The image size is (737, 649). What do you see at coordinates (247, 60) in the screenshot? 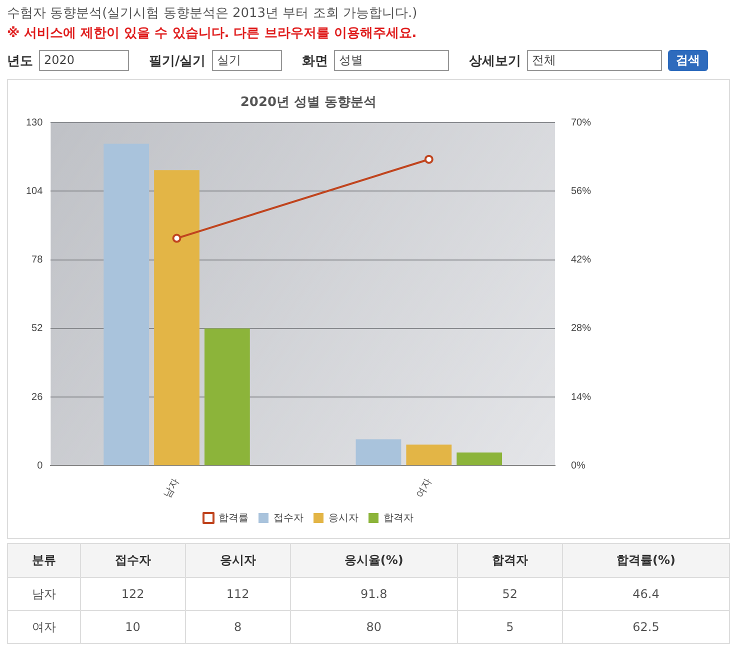
I see `text: 실기` at bounding box center [247, 60].